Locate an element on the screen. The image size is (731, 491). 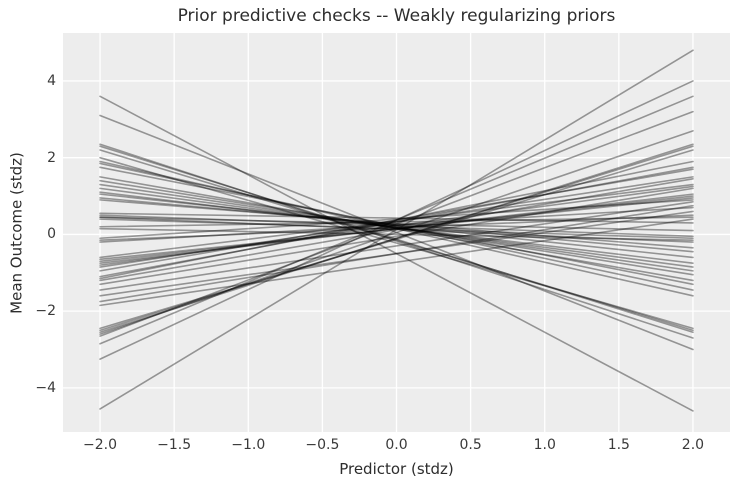
y-tick-label: 4 is located at coordinates (51, 80).